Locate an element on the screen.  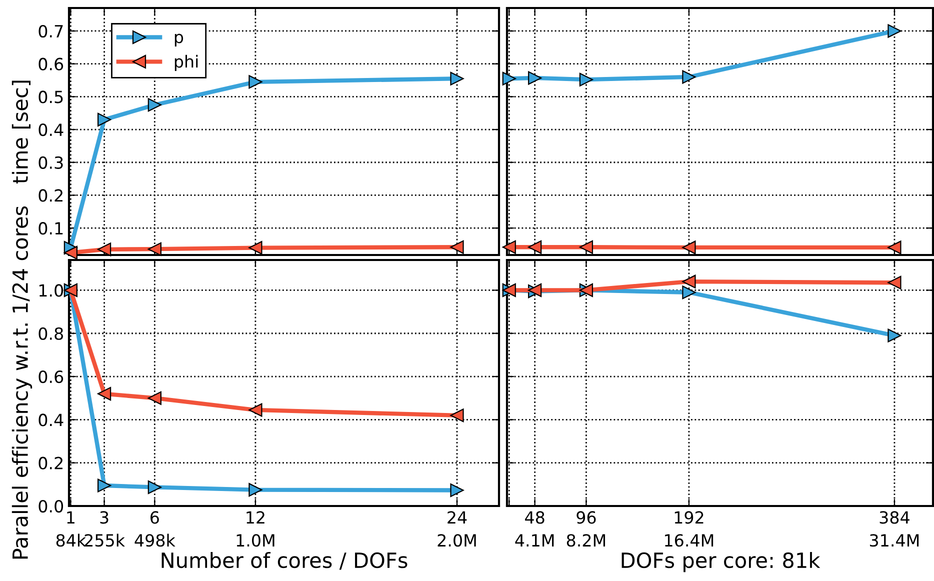
x-tick-label: 48 is located at coordinates (534, 517).